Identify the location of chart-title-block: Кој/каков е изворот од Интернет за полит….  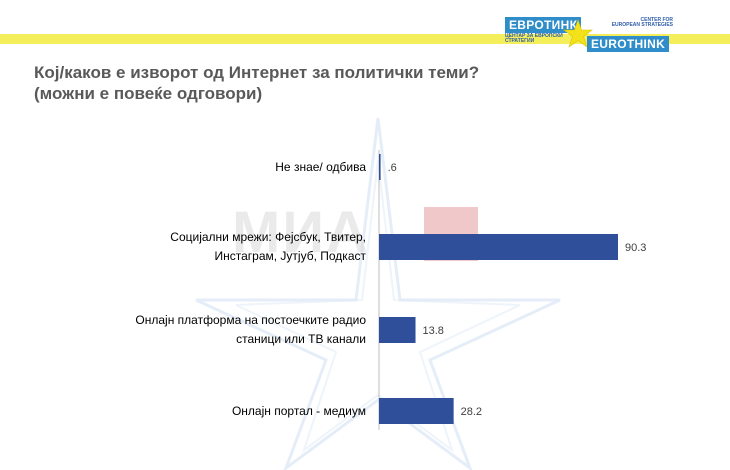
(334, 83).